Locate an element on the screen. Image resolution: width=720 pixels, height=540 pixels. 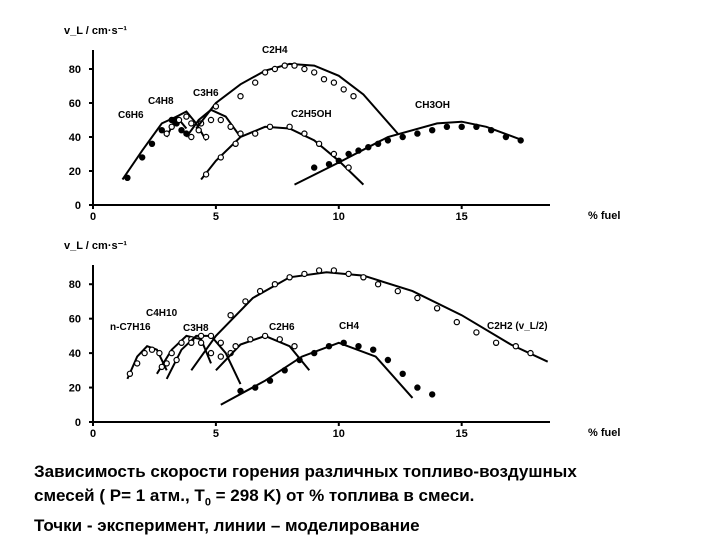
series-label: CH4 is located at coordinates (349, 326).